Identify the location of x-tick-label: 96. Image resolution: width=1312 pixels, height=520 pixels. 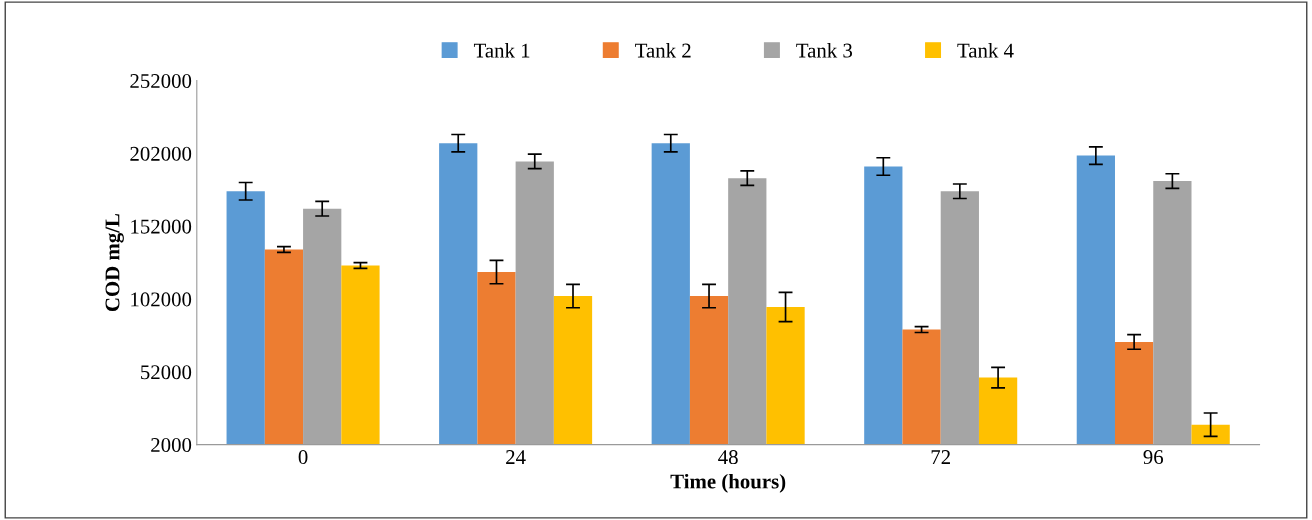
(1153, 457).